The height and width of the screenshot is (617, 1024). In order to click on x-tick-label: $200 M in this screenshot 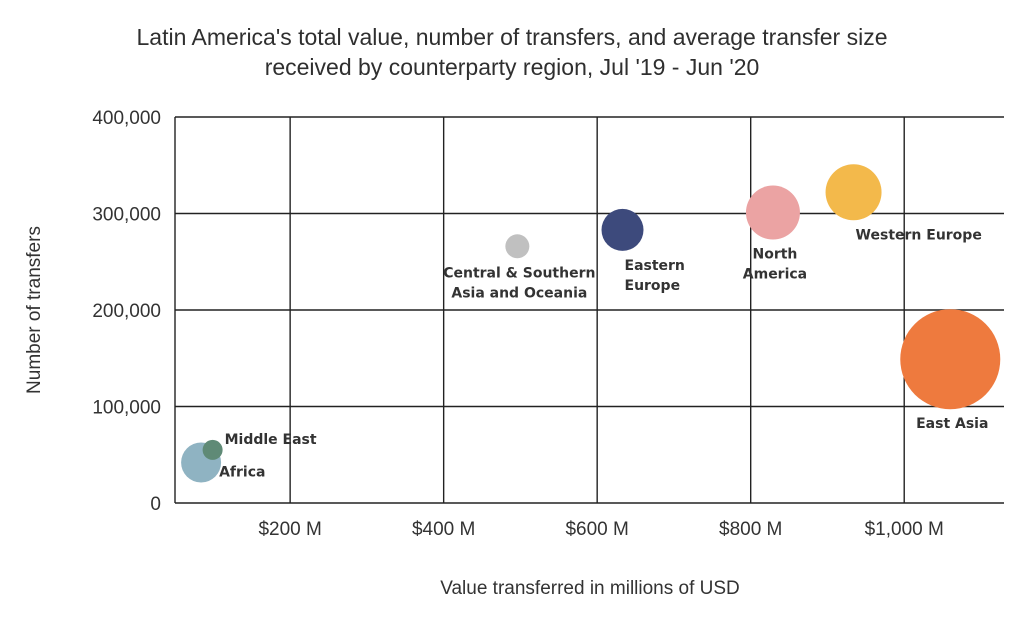, I will do `click(289, 529)`.